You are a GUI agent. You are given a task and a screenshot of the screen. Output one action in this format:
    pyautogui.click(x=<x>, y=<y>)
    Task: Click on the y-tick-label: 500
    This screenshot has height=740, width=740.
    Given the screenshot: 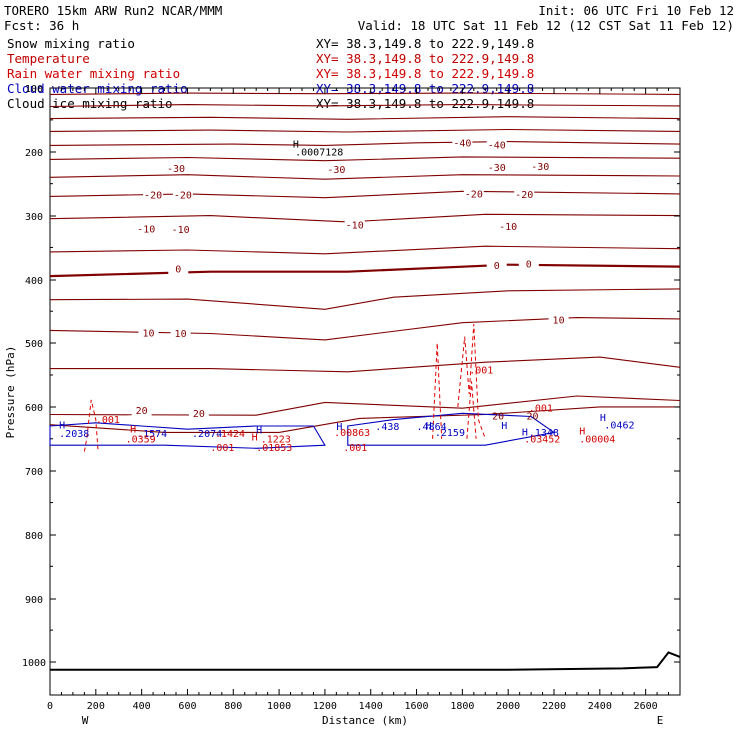 What is the action you would take?
    pyautogui.click(x=34, y=344)
    